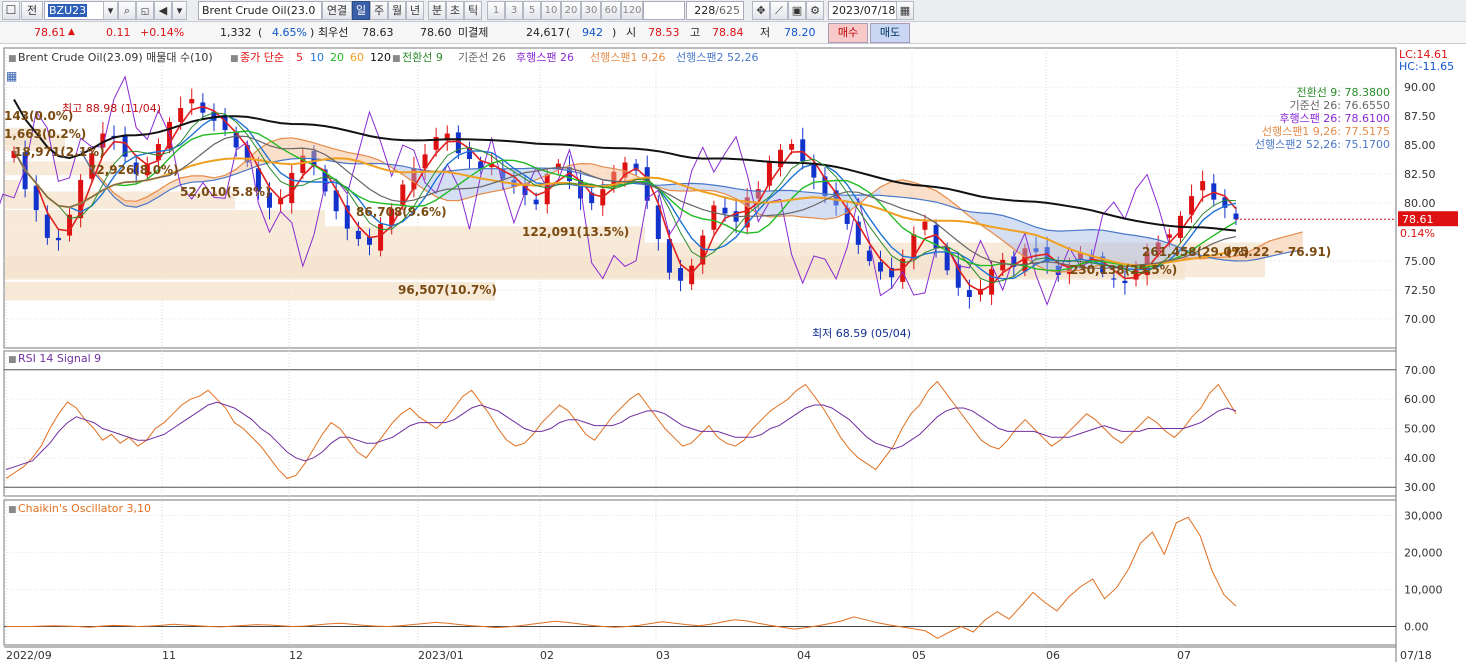  I want to click on open-label: 시, so click(631, 32).